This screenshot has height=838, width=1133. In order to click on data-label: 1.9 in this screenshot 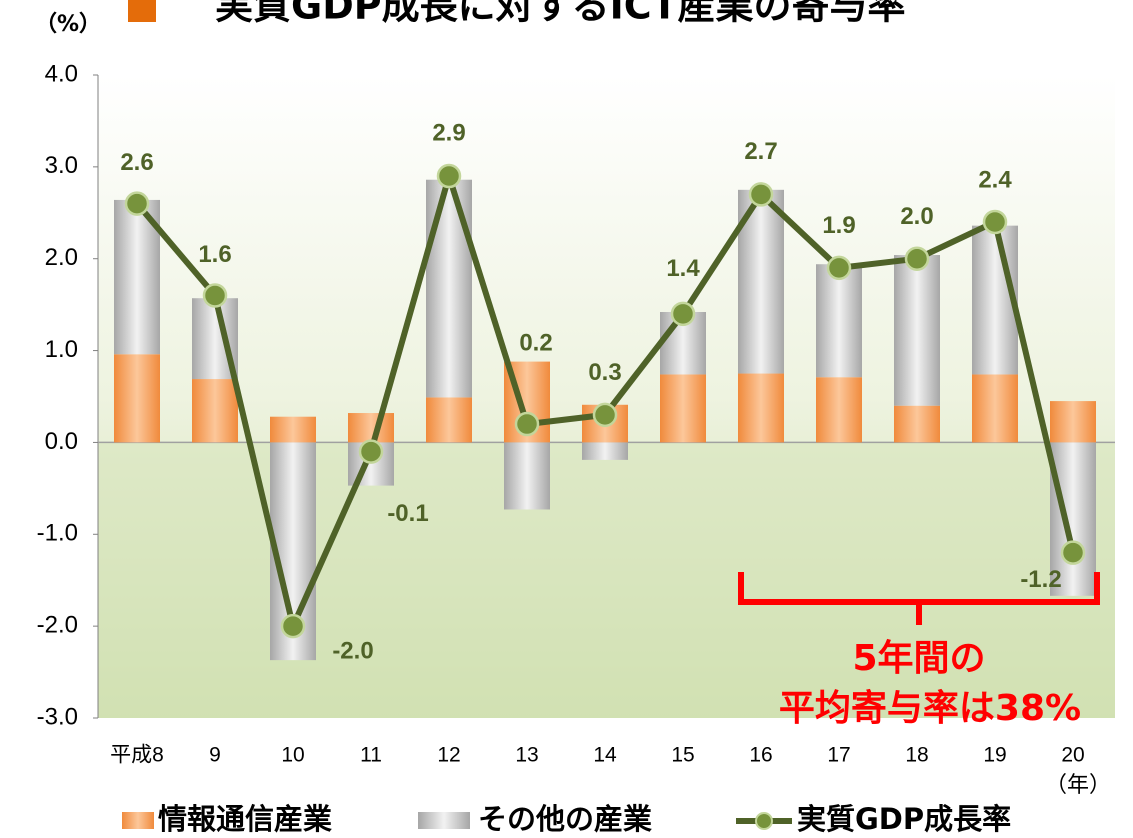, I will do `click(838, 225)`.